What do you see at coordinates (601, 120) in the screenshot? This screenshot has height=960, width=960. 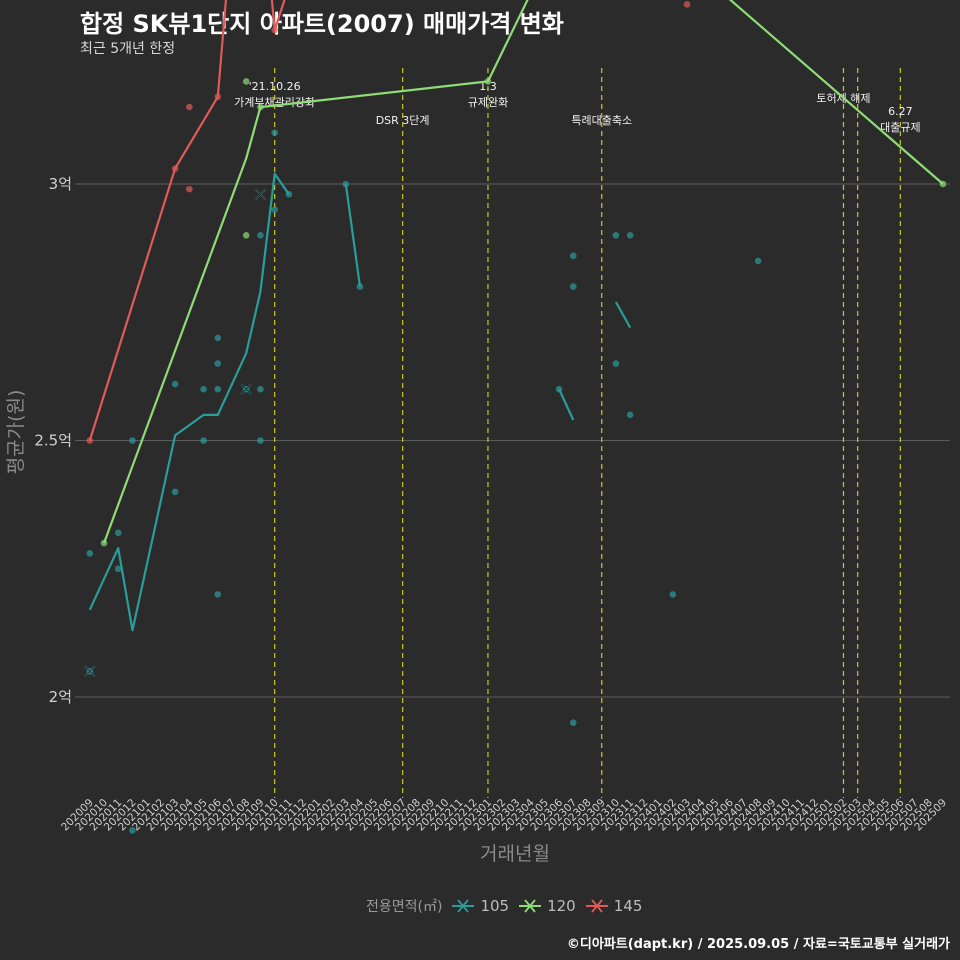 I see `event-label: 특례대출축소` at bounding box center [601, 120].